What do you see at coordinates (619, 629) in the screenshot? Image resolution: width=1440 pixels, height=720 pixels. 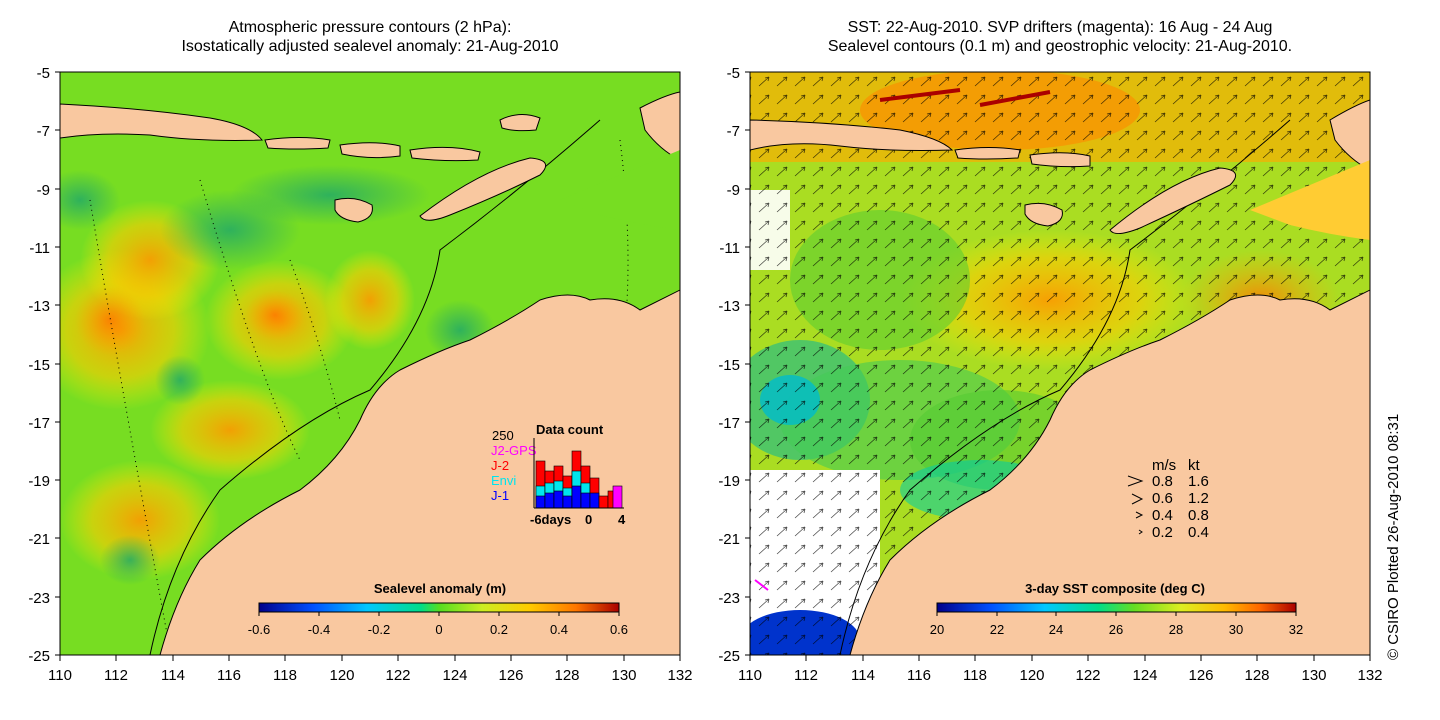 I see `sea-level-colorbar-tick: 0.6` at bounding box center [619, 629].